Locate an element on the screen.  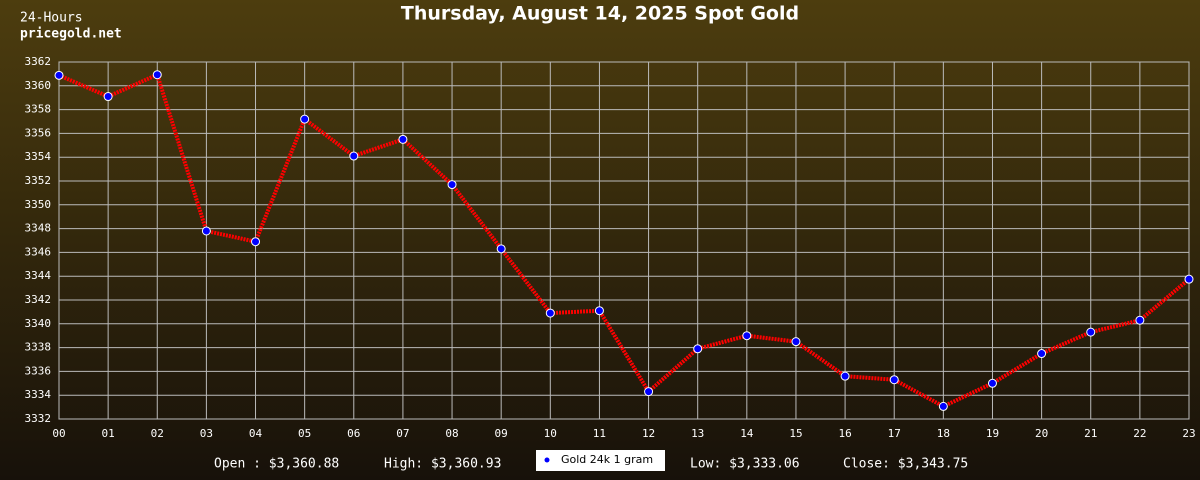
y-tick-label: 3334 is located at coordinates (38, 394).